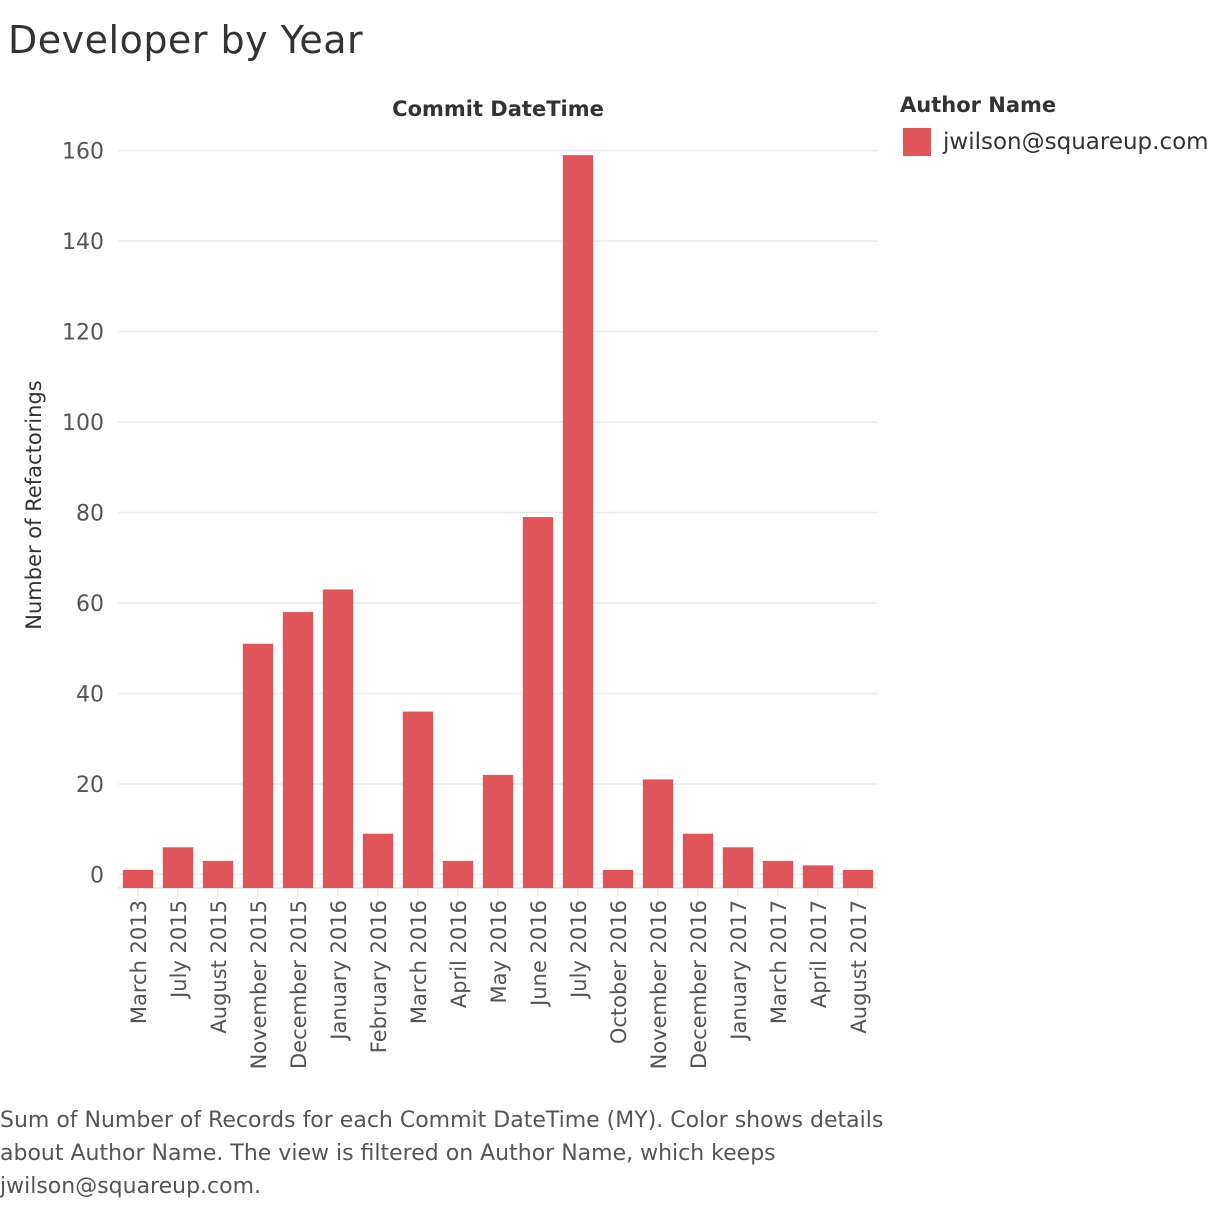 The image size is (1216, 1206). I want to click on y-tick-label: 20, so click(90, 785).